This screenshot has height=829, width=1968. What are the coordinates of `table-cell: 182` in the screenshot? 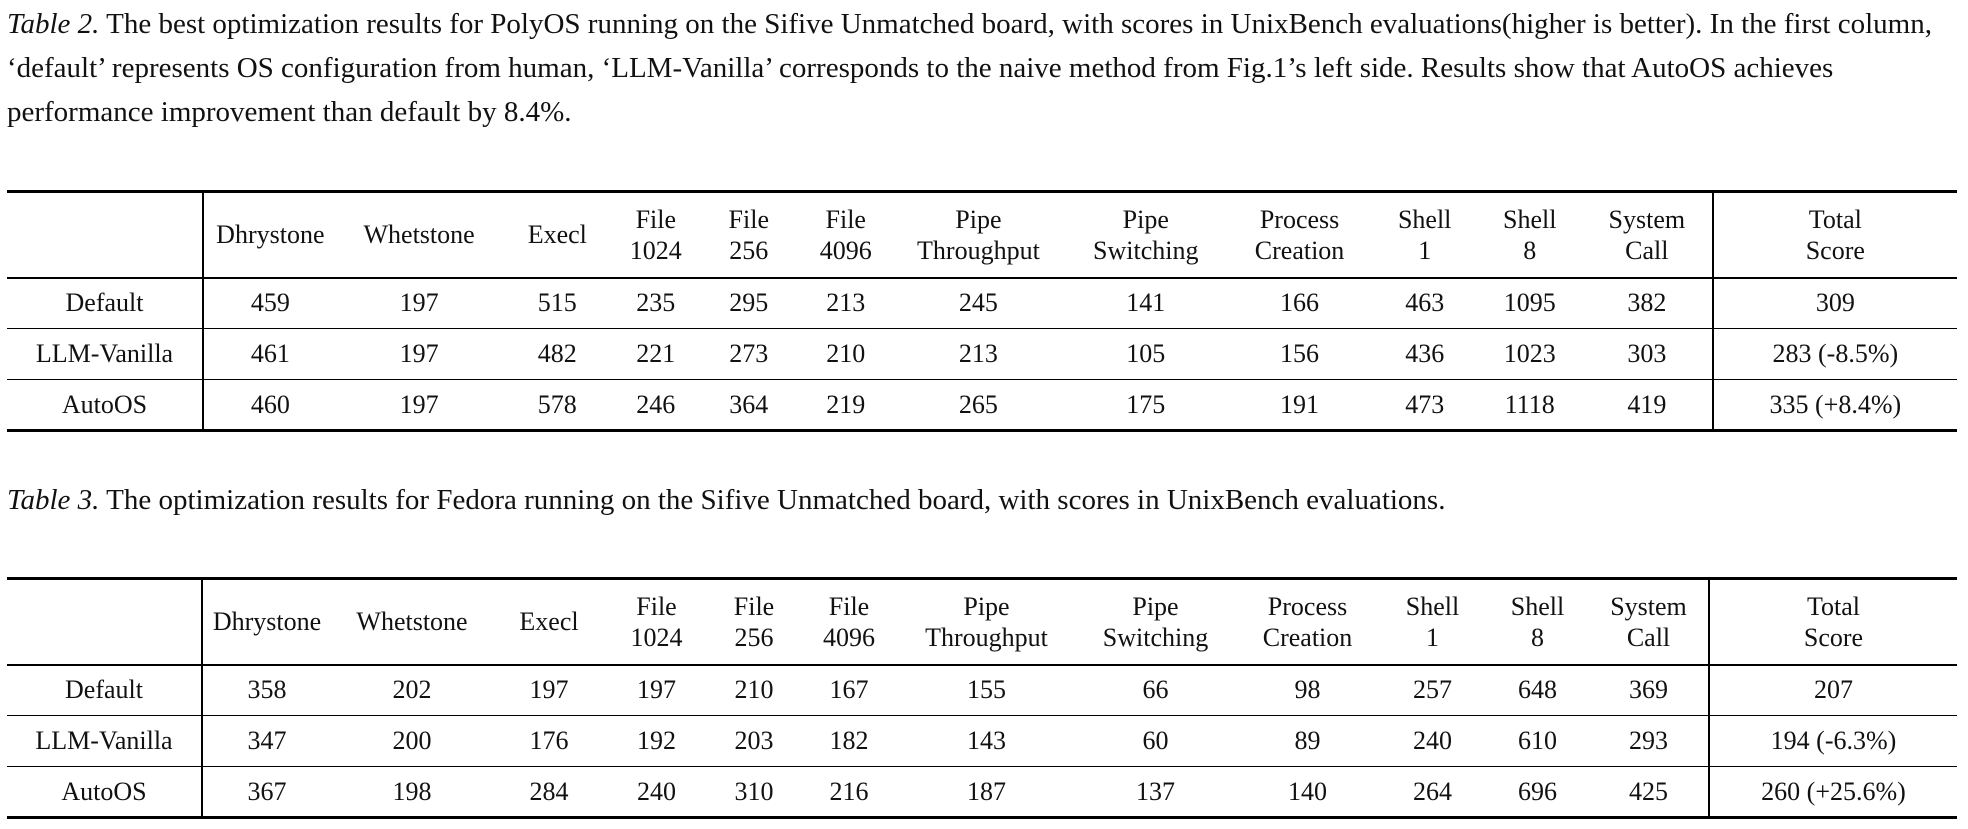 It's located at (849, 740).